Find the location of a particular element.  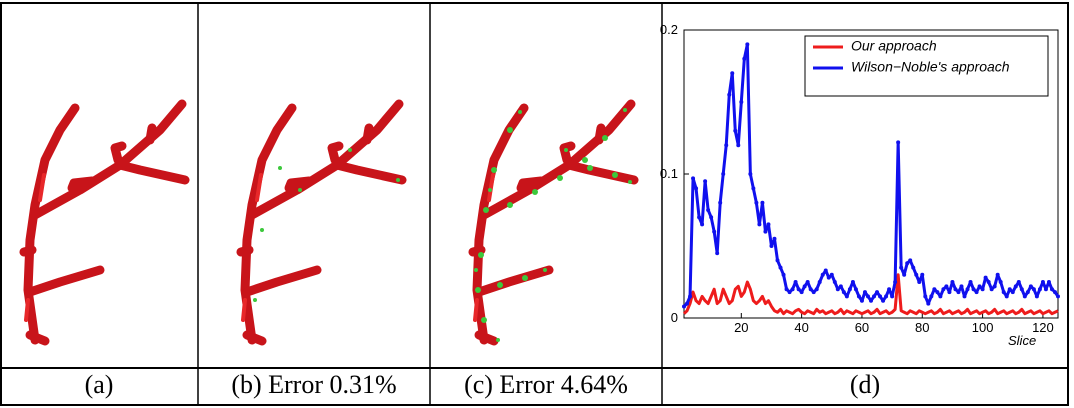

caption: (a) is located at coordinates (99, 384).